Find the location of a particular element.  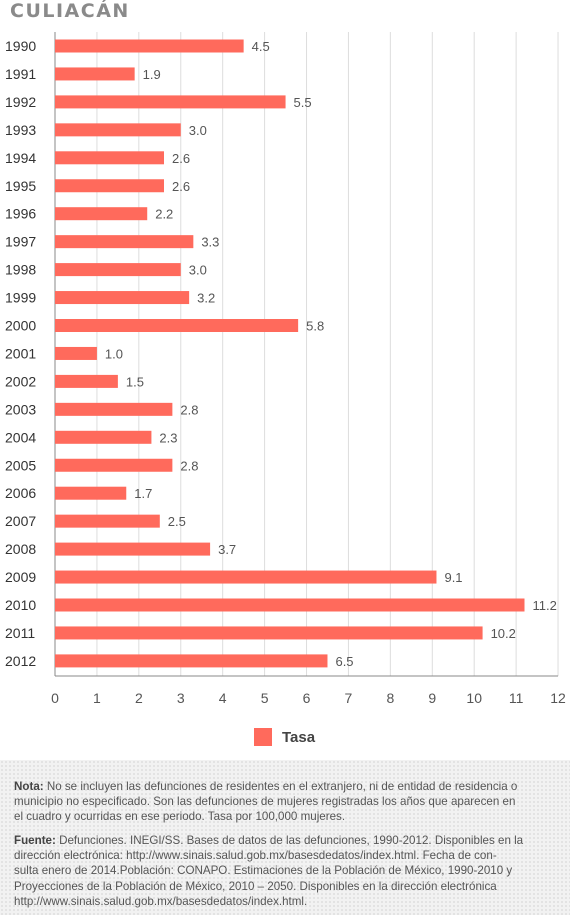

y-tick-label: 1994 is located at coordinates (20, 158).